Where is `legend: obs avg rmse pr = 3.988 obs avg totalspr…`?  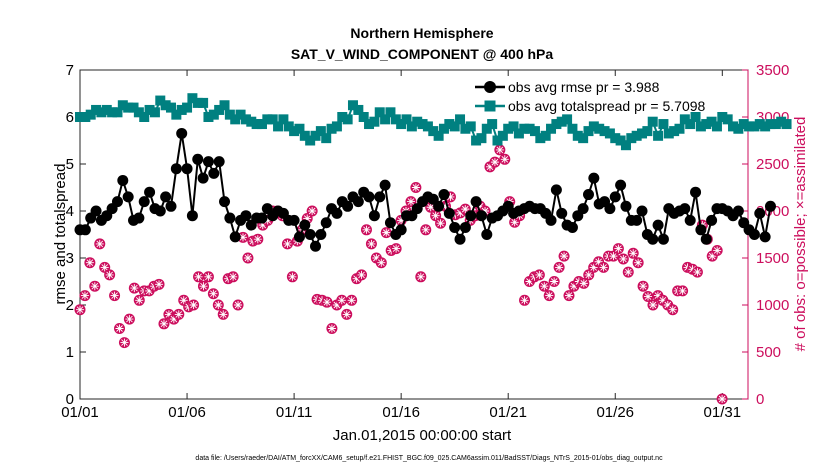
legend: obs avg rmse pr = 3.988 obs avg totalspr… is located at coordinates (590, 96).